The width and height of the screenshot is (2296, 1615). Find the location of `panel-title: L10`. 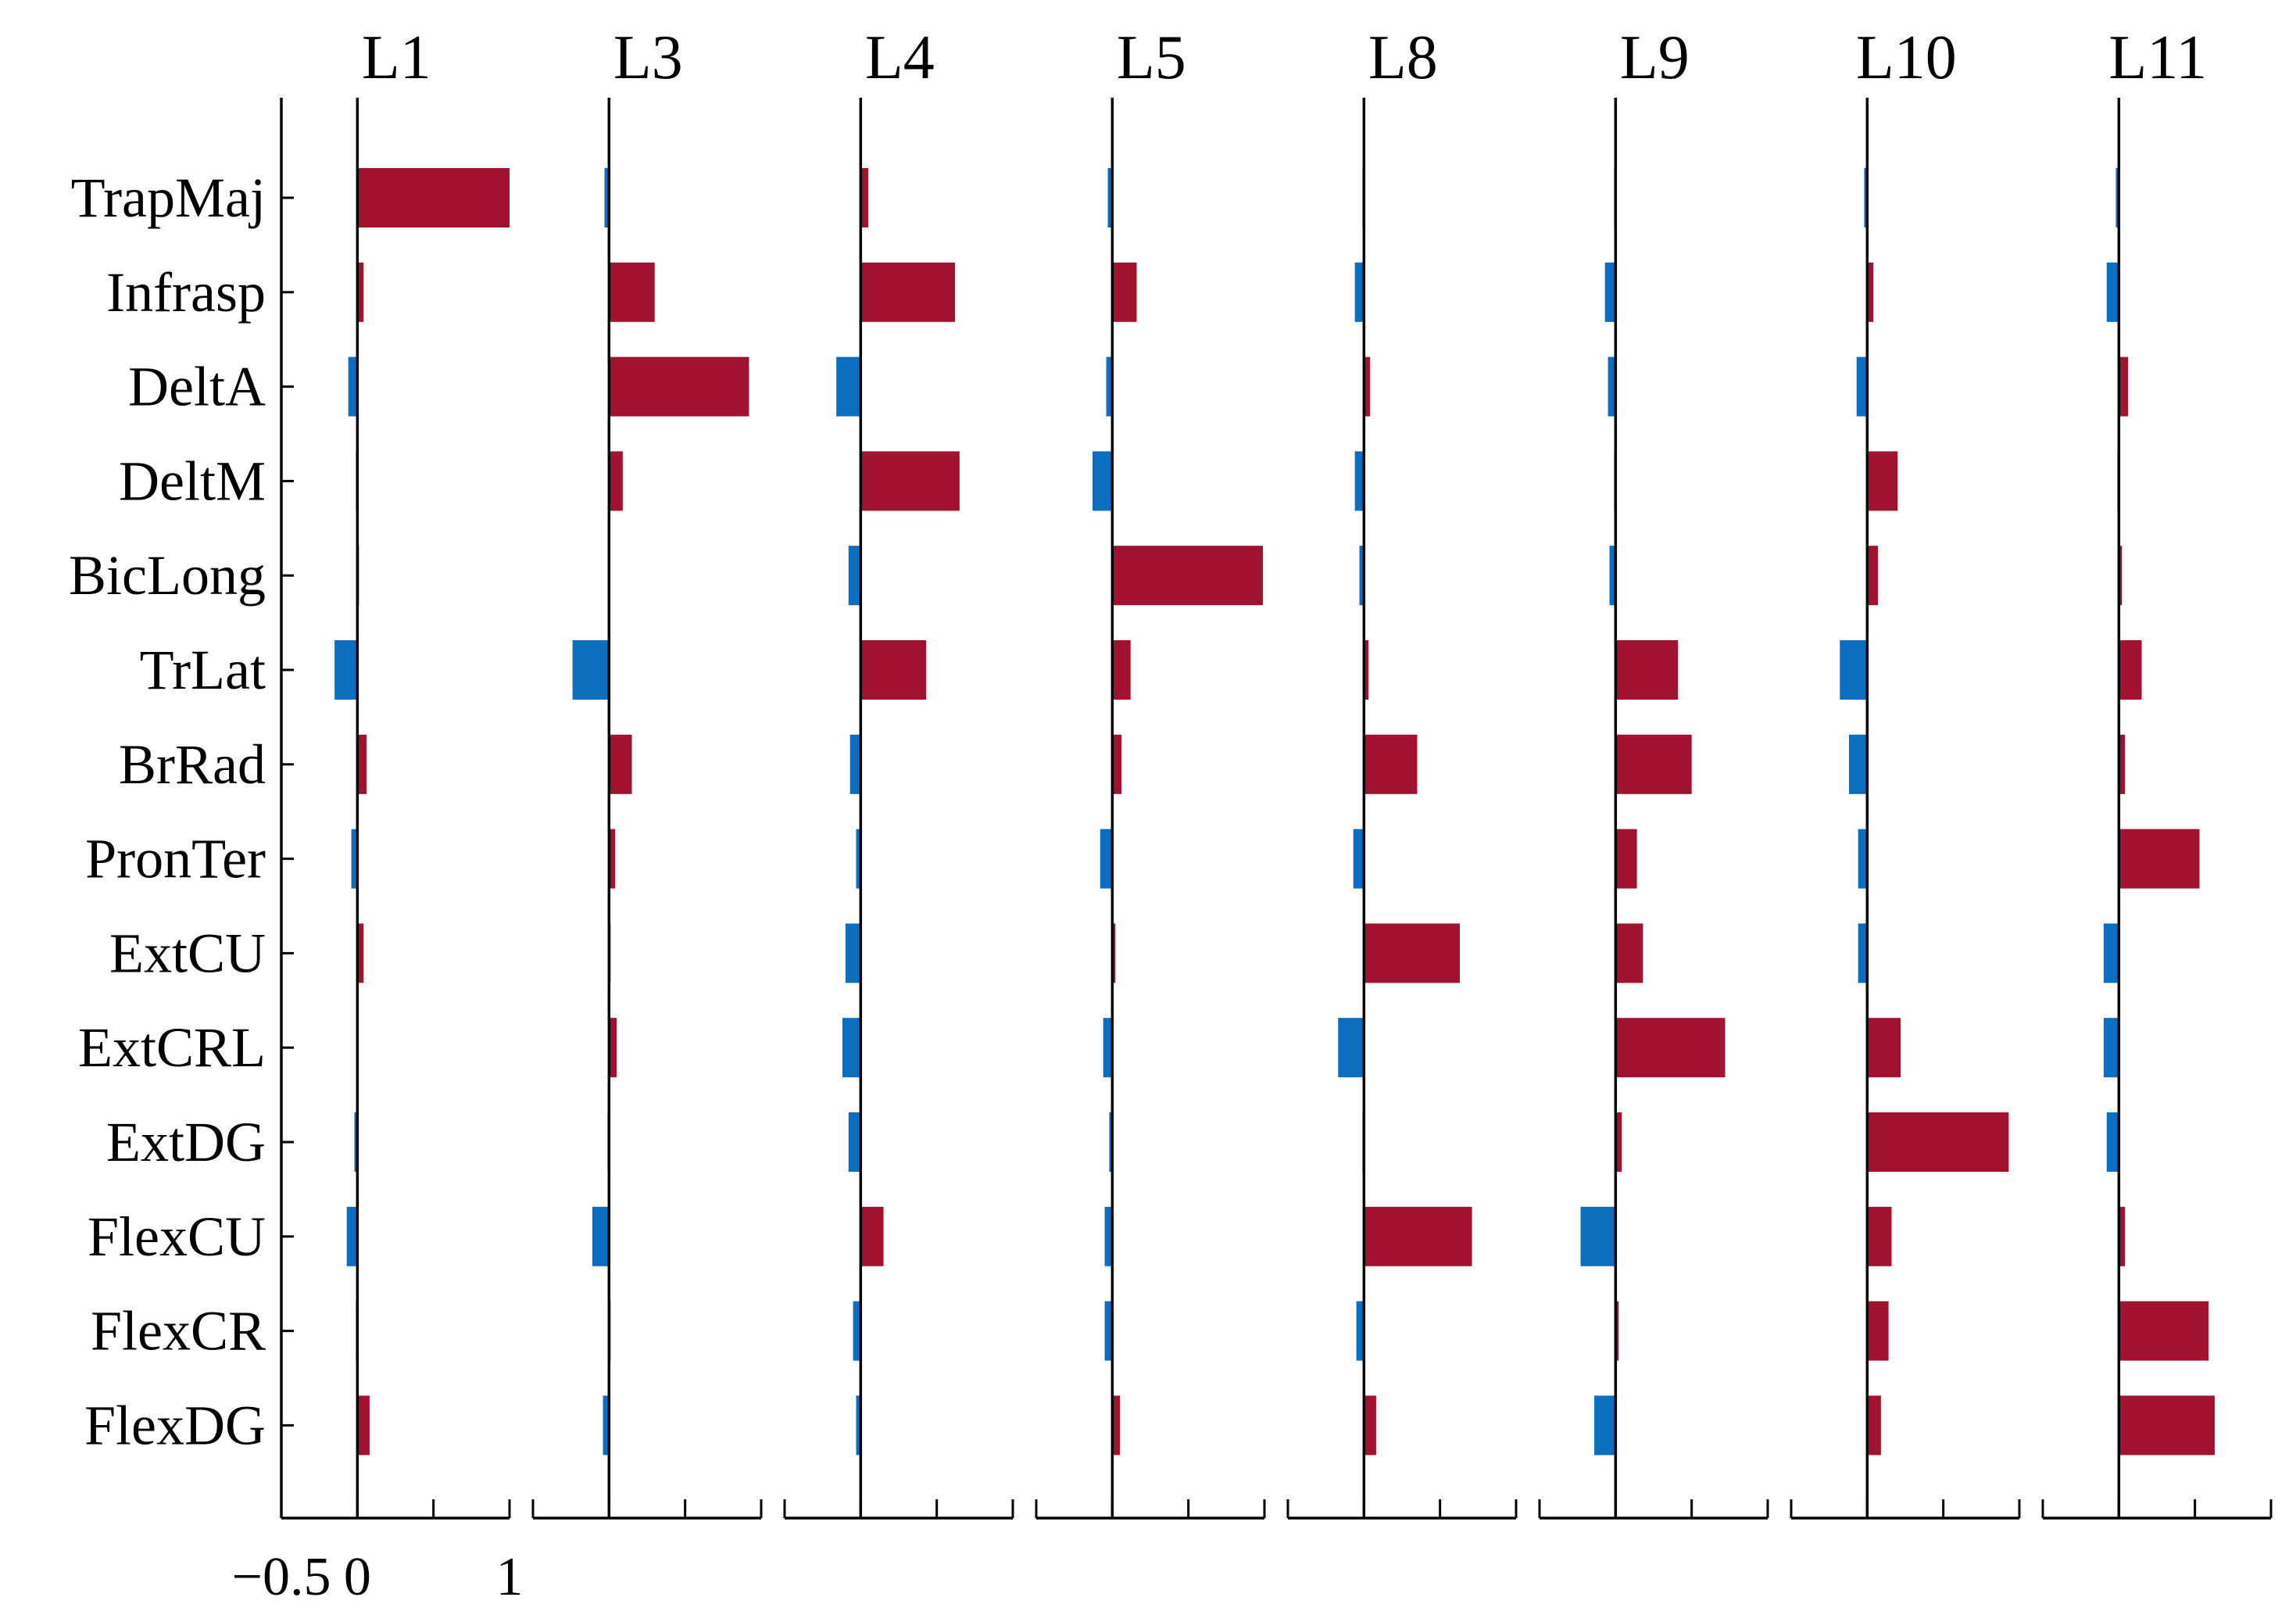

panel-title: L10 is located at coordinates (1907, 58).